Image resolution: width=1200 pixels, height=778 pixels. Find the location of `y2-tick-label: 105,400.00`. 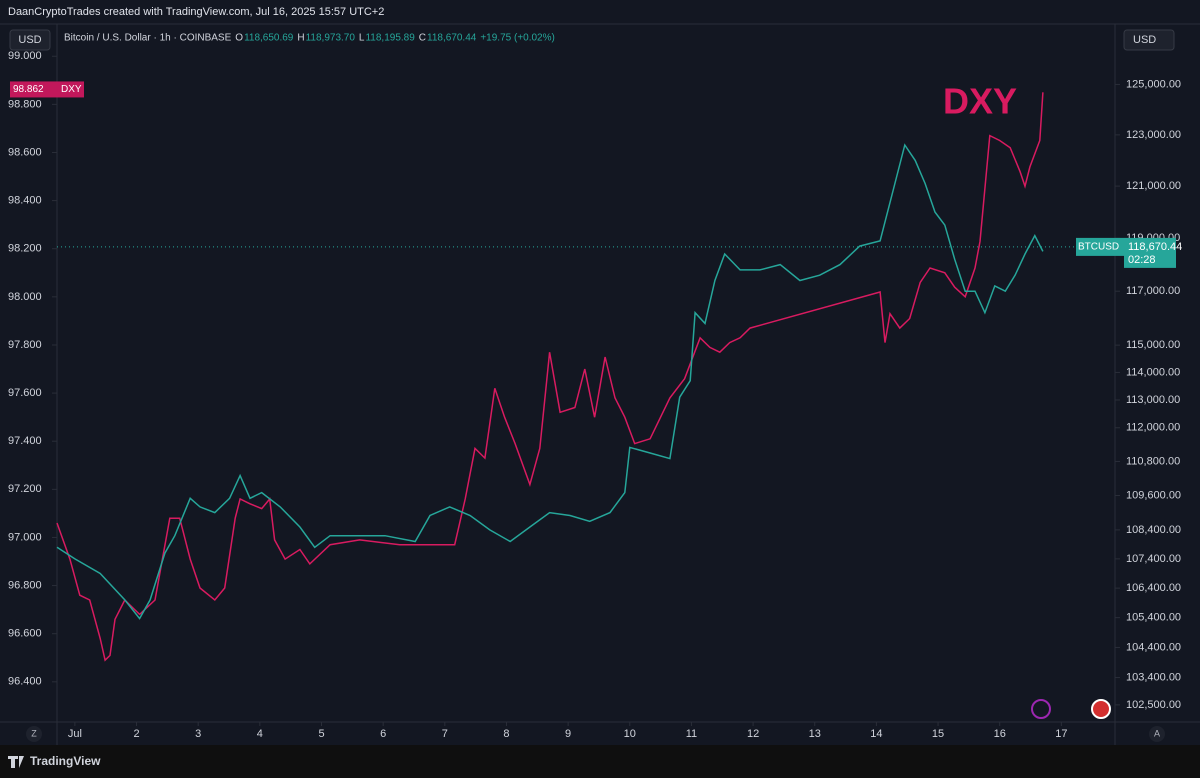

y2-tick-label: 105,400.00 is located at coordinates (1153, 618).